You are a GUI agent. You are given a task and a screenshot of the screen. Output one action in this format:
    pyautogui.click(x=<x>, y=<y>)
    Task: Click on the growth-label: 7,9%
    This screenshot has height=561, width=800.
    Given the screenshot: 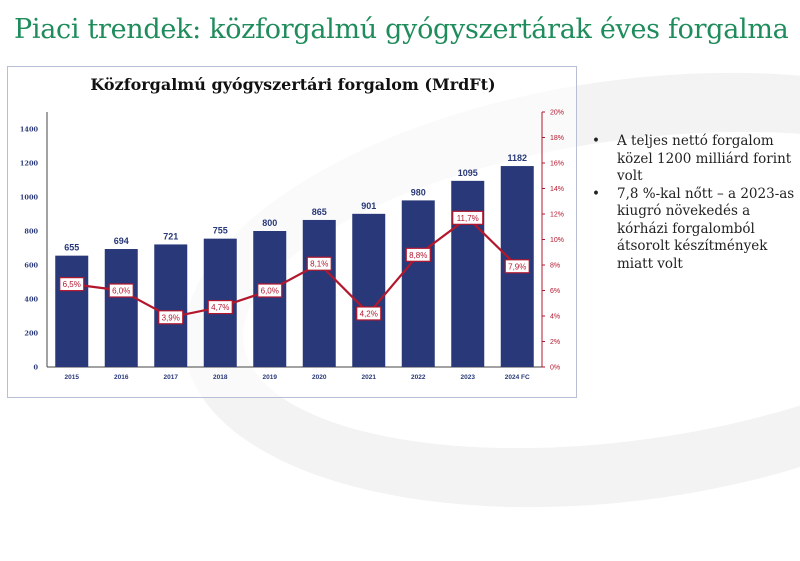 What is the action you would take?
    pyautogui.click(x=517, y=266)
    